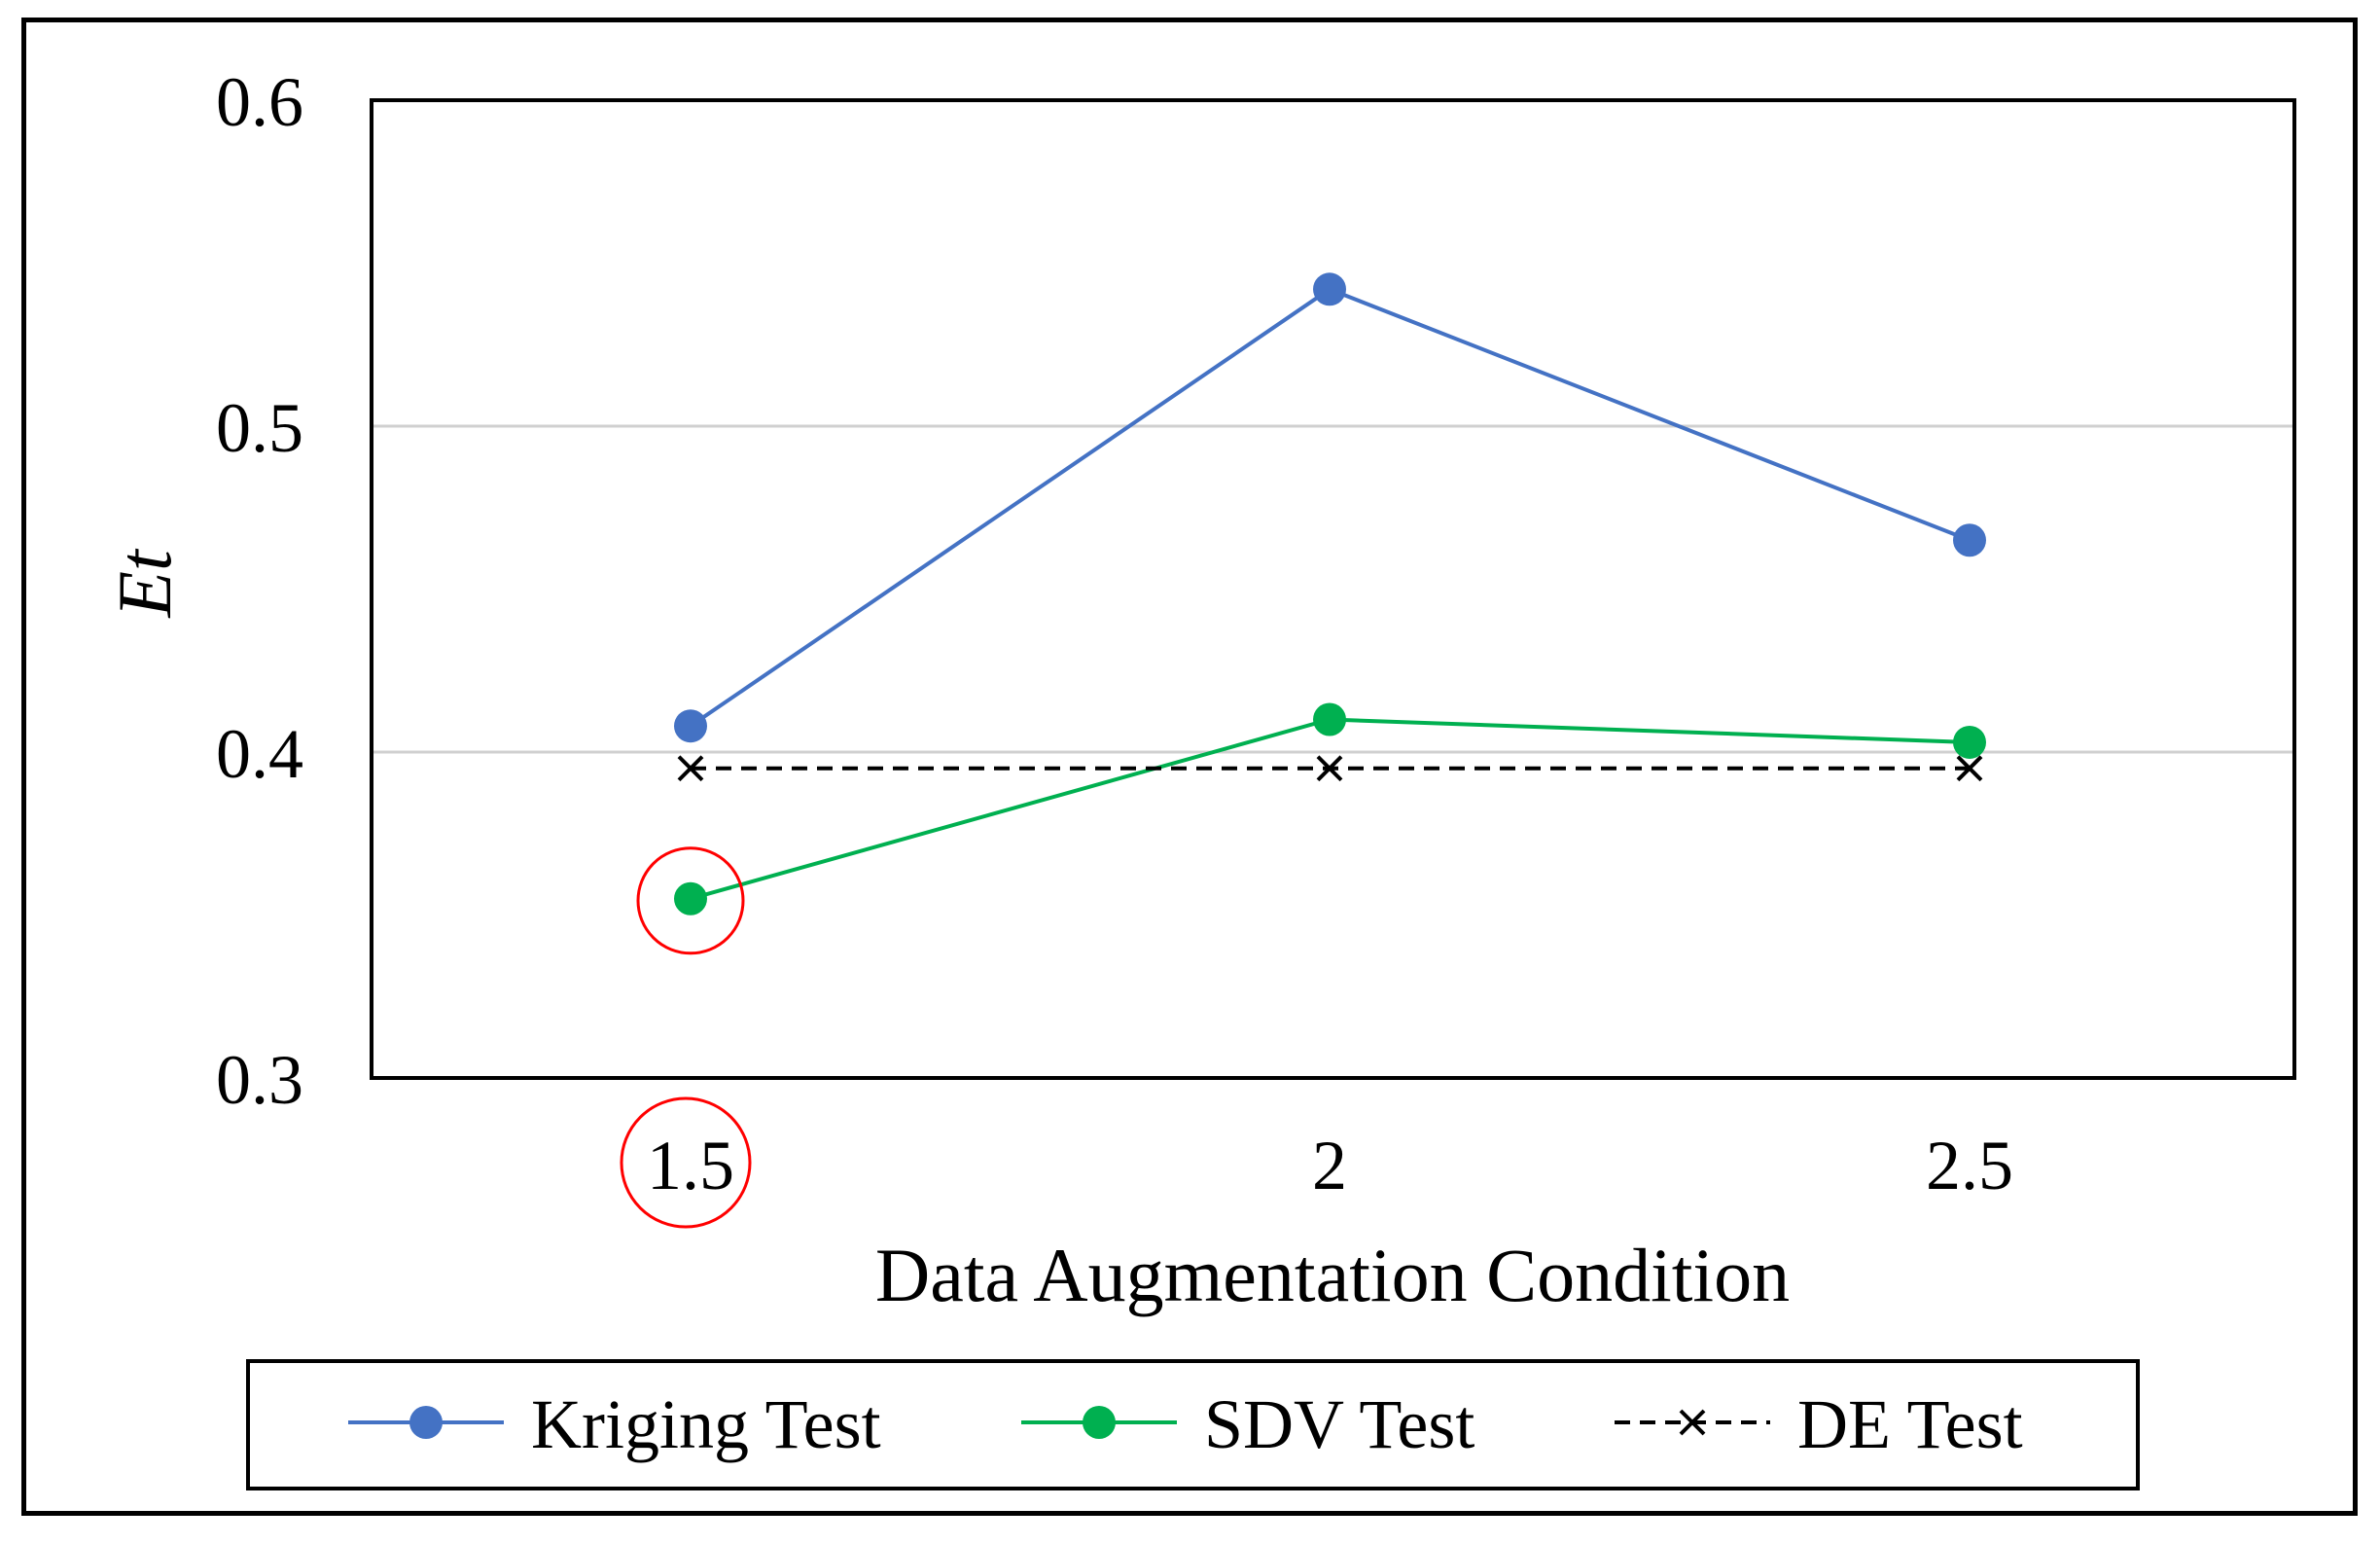 Image resolution: width=2380 pixels, height=1544 pixels. I want to click on legend-item-de-test: DE Test, so click(1819, 1424).